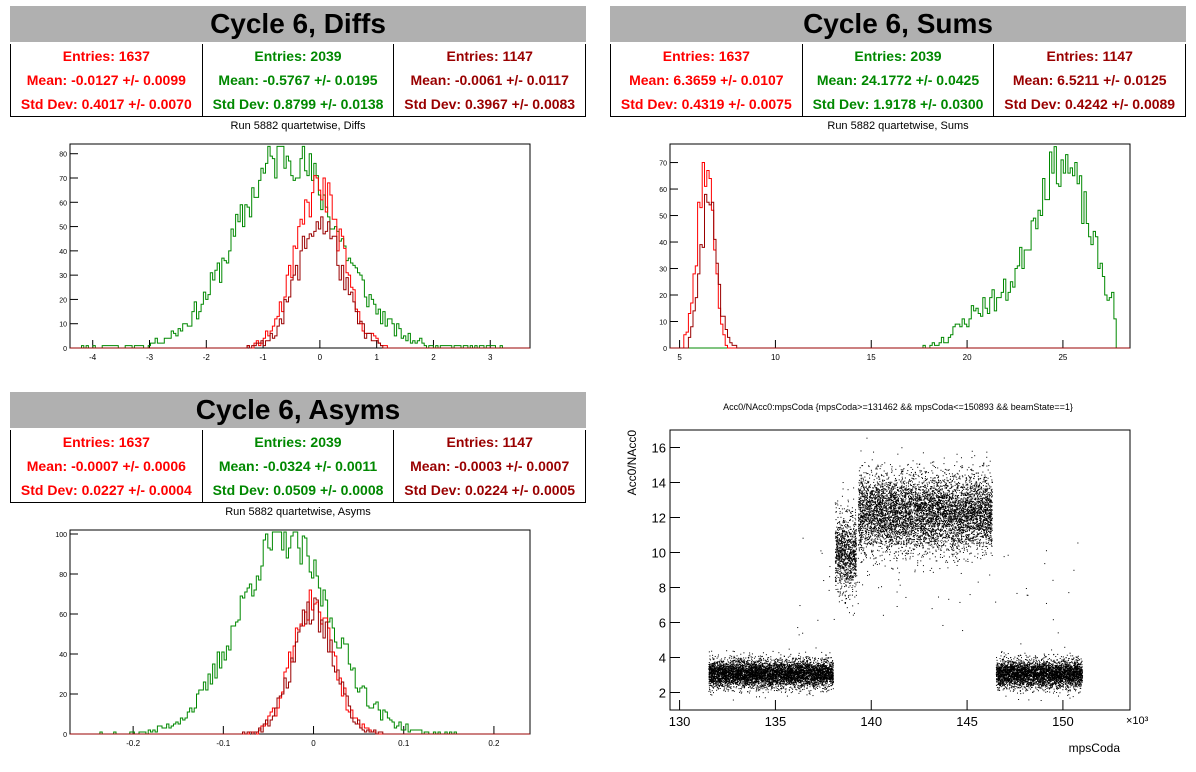 The width and height of the screenshot is (1196, 772). I want to click on scatter-x-exponent: ×10³, so click(1137, 721).